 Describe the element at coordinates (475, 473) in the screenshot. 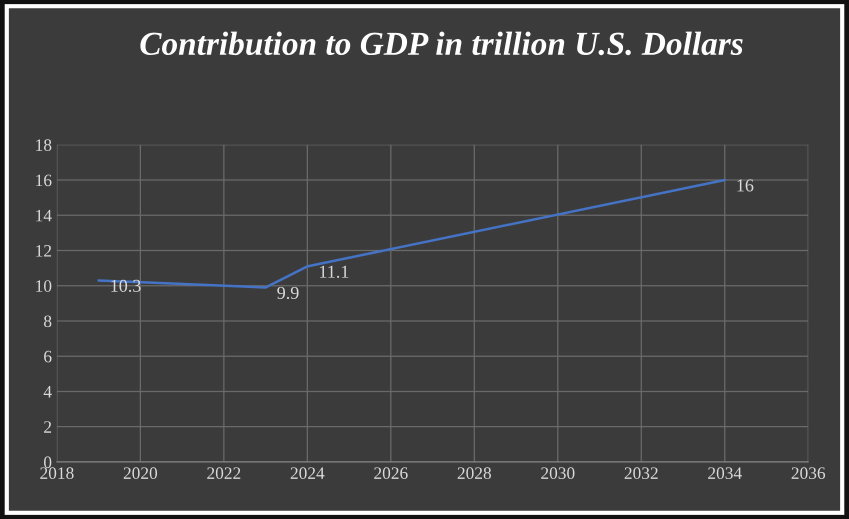

I see `x-tick-label: 2028` at that location.